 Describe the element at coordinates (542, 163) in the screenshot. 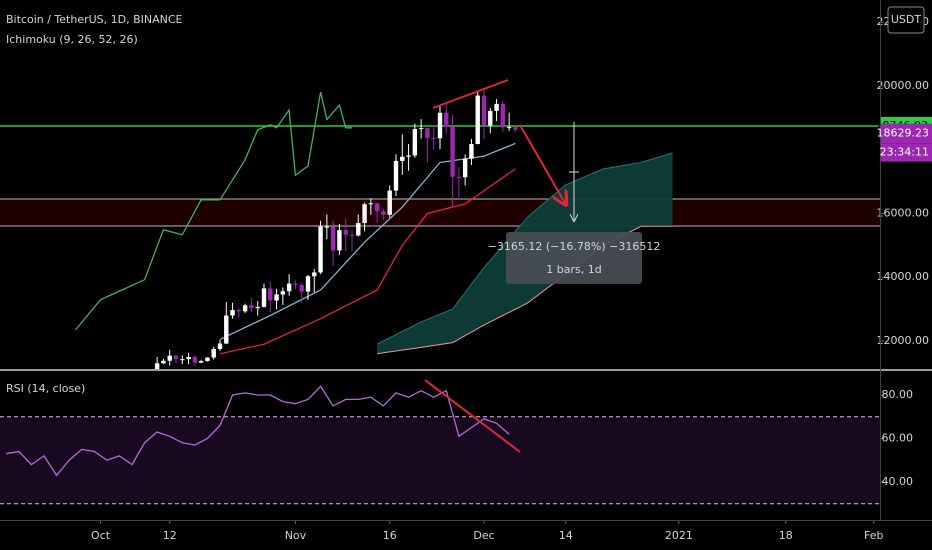

I see `arrow` at that location.